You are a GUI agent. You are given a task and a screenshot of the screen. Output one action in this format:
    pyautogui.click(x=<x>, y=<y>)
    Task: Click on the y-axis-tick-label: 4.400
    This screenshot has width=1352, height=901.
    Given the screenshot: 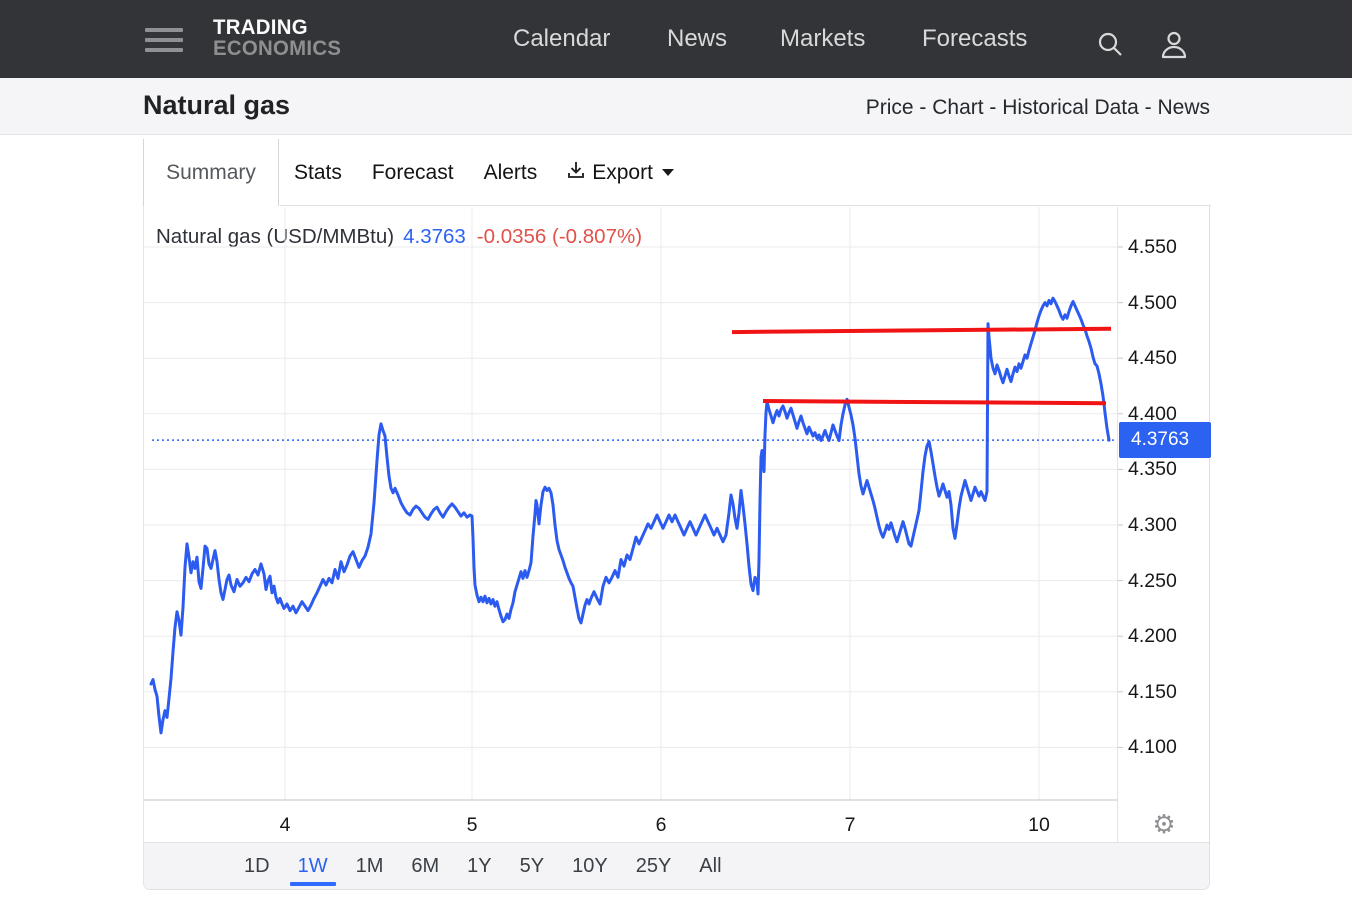 What is the action you would take?
    pyautogui.click(x=1152, y=413)
    